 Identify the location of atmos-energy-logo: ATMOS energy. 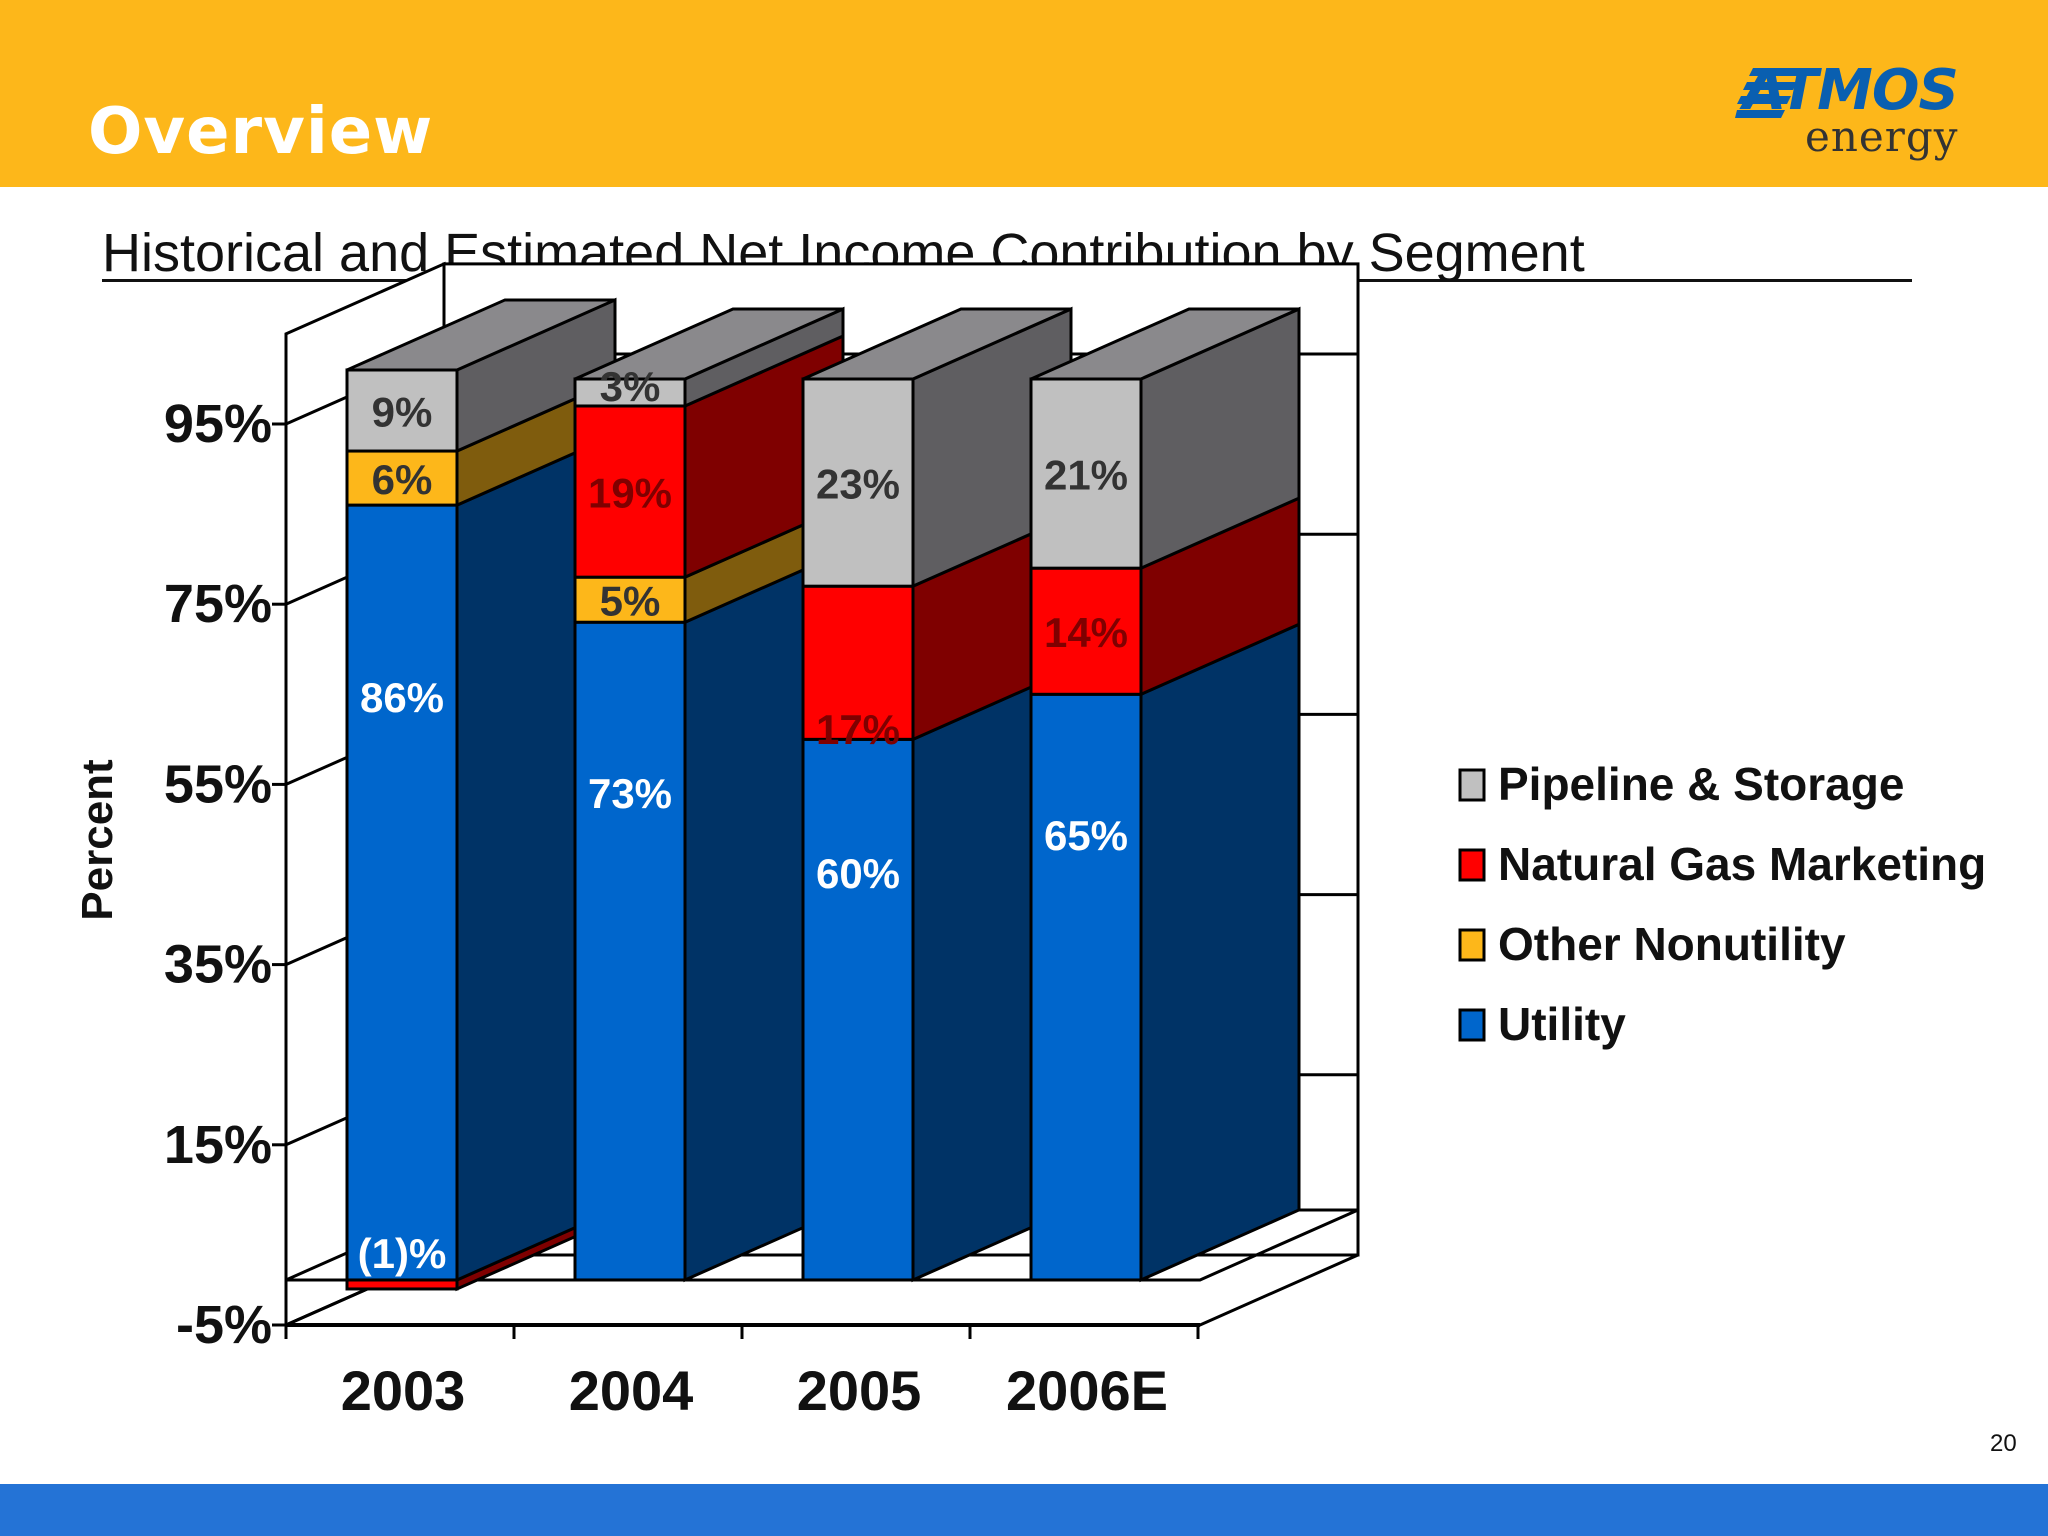
(1850, 115).